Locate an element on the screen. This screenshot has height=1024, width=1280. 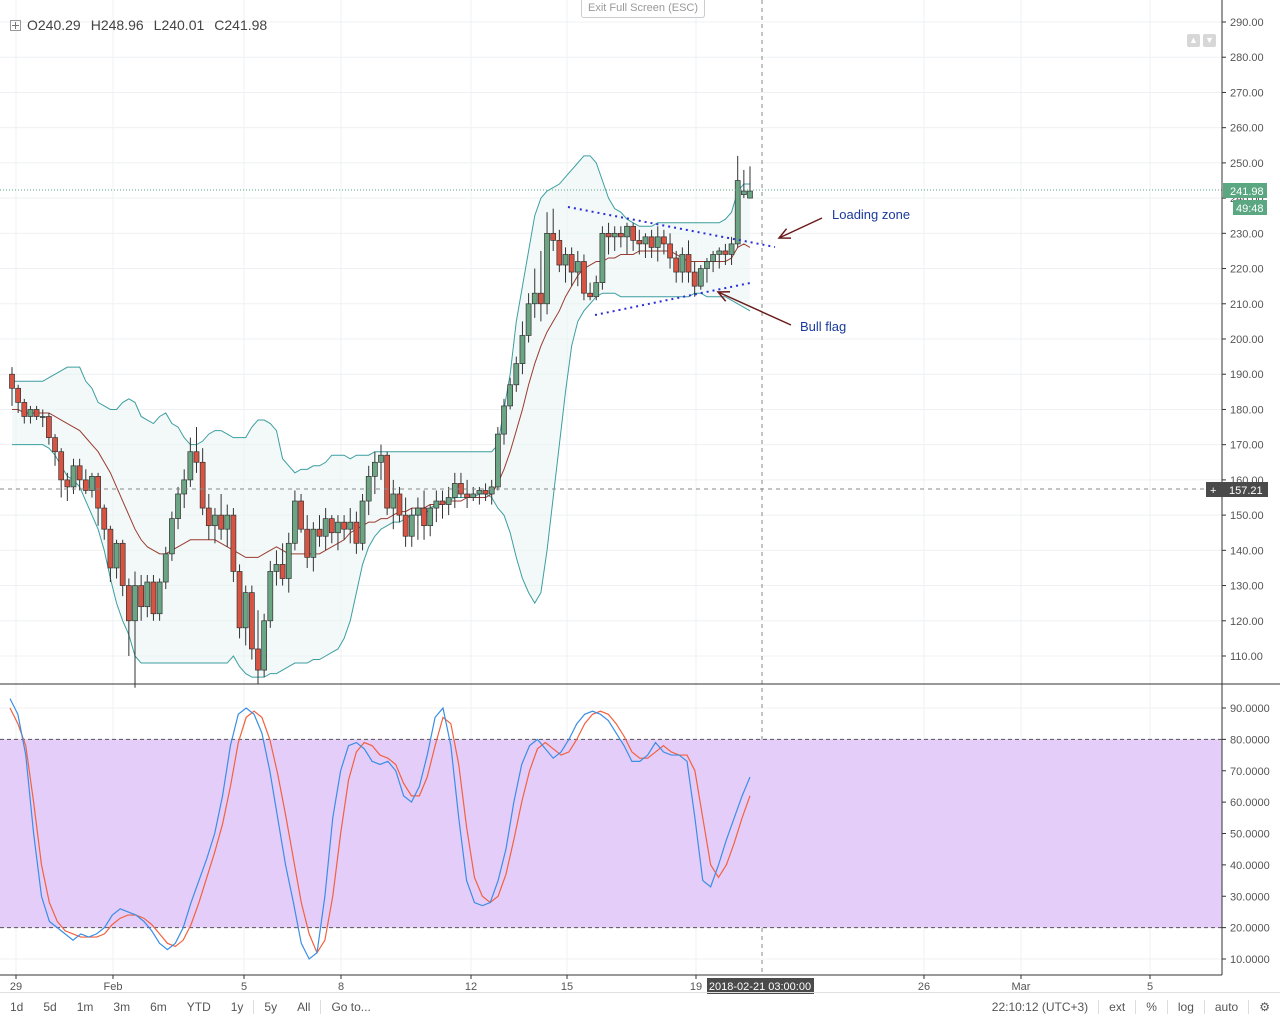
scale-buttons: ext% log auto is located at coordinates (1173, 1007).